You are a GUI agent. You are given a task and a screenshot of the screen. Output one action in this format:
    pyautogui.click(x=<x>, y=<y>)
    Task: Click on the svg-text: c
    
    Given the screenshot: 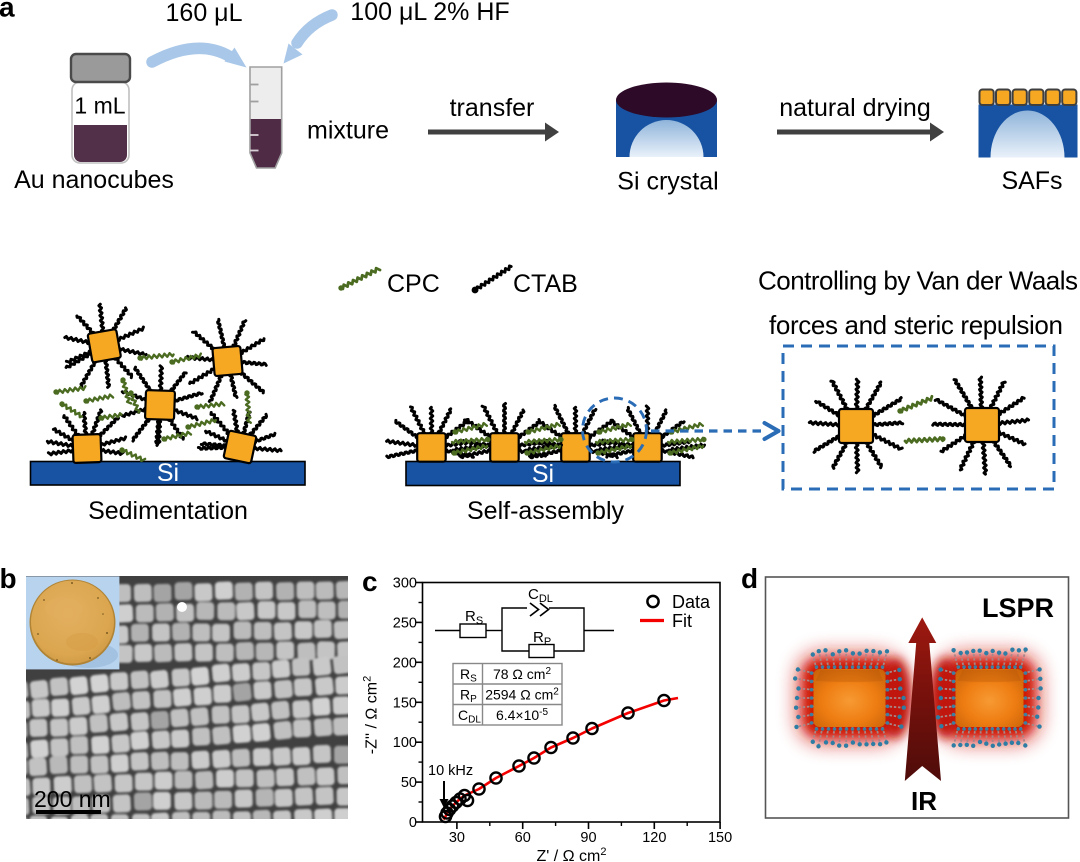 What is the action you would take?
    pyautogui.click(x=370, y=581)
    